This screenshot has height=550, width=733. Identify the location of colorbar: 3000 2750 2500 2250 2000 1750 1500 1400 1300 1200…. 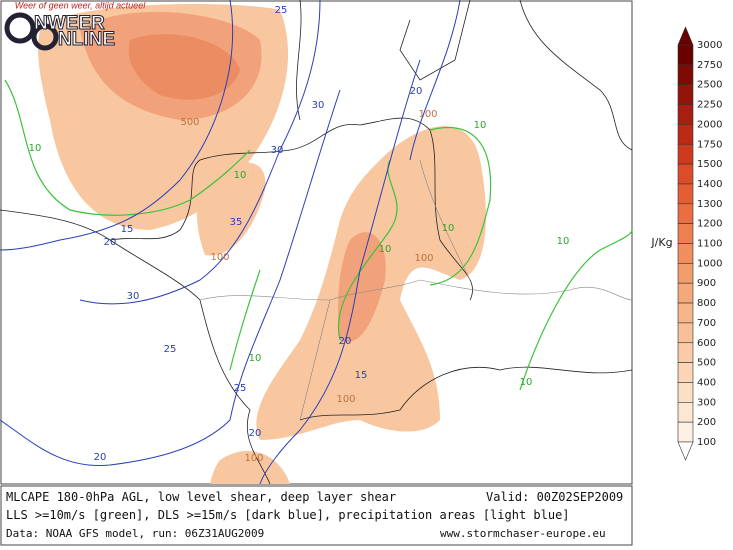
(699, 243).